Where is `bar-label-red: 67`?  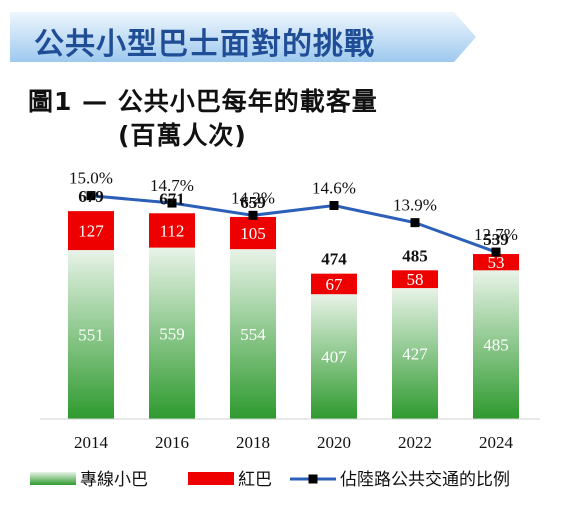 bar-label-red: 67 is located at coordinates (335, 284).